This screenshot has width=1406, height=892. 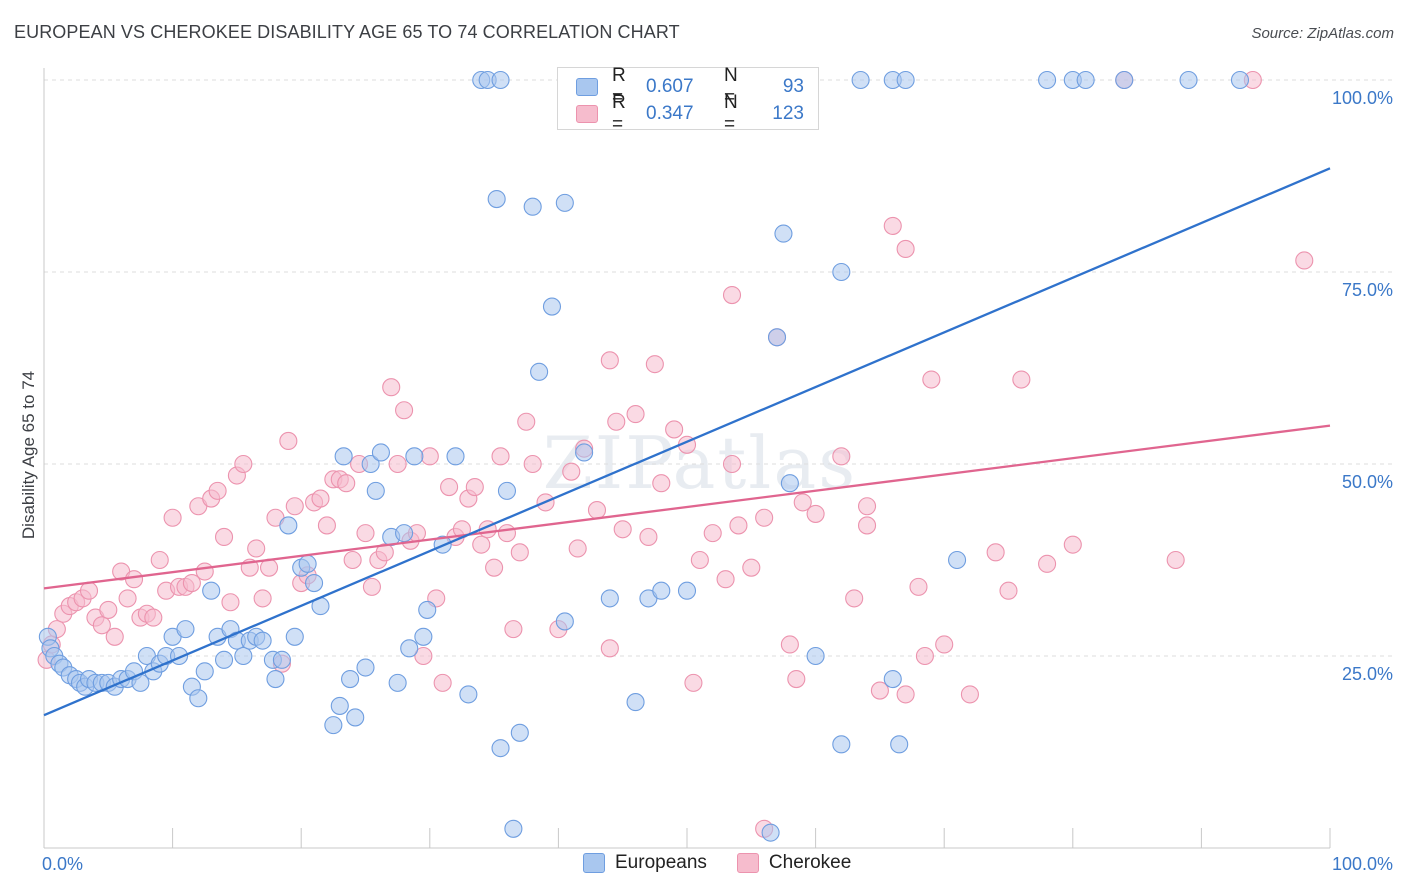 I want to click on y-tick-label: 100.0%, so click(x=1362, y=98).